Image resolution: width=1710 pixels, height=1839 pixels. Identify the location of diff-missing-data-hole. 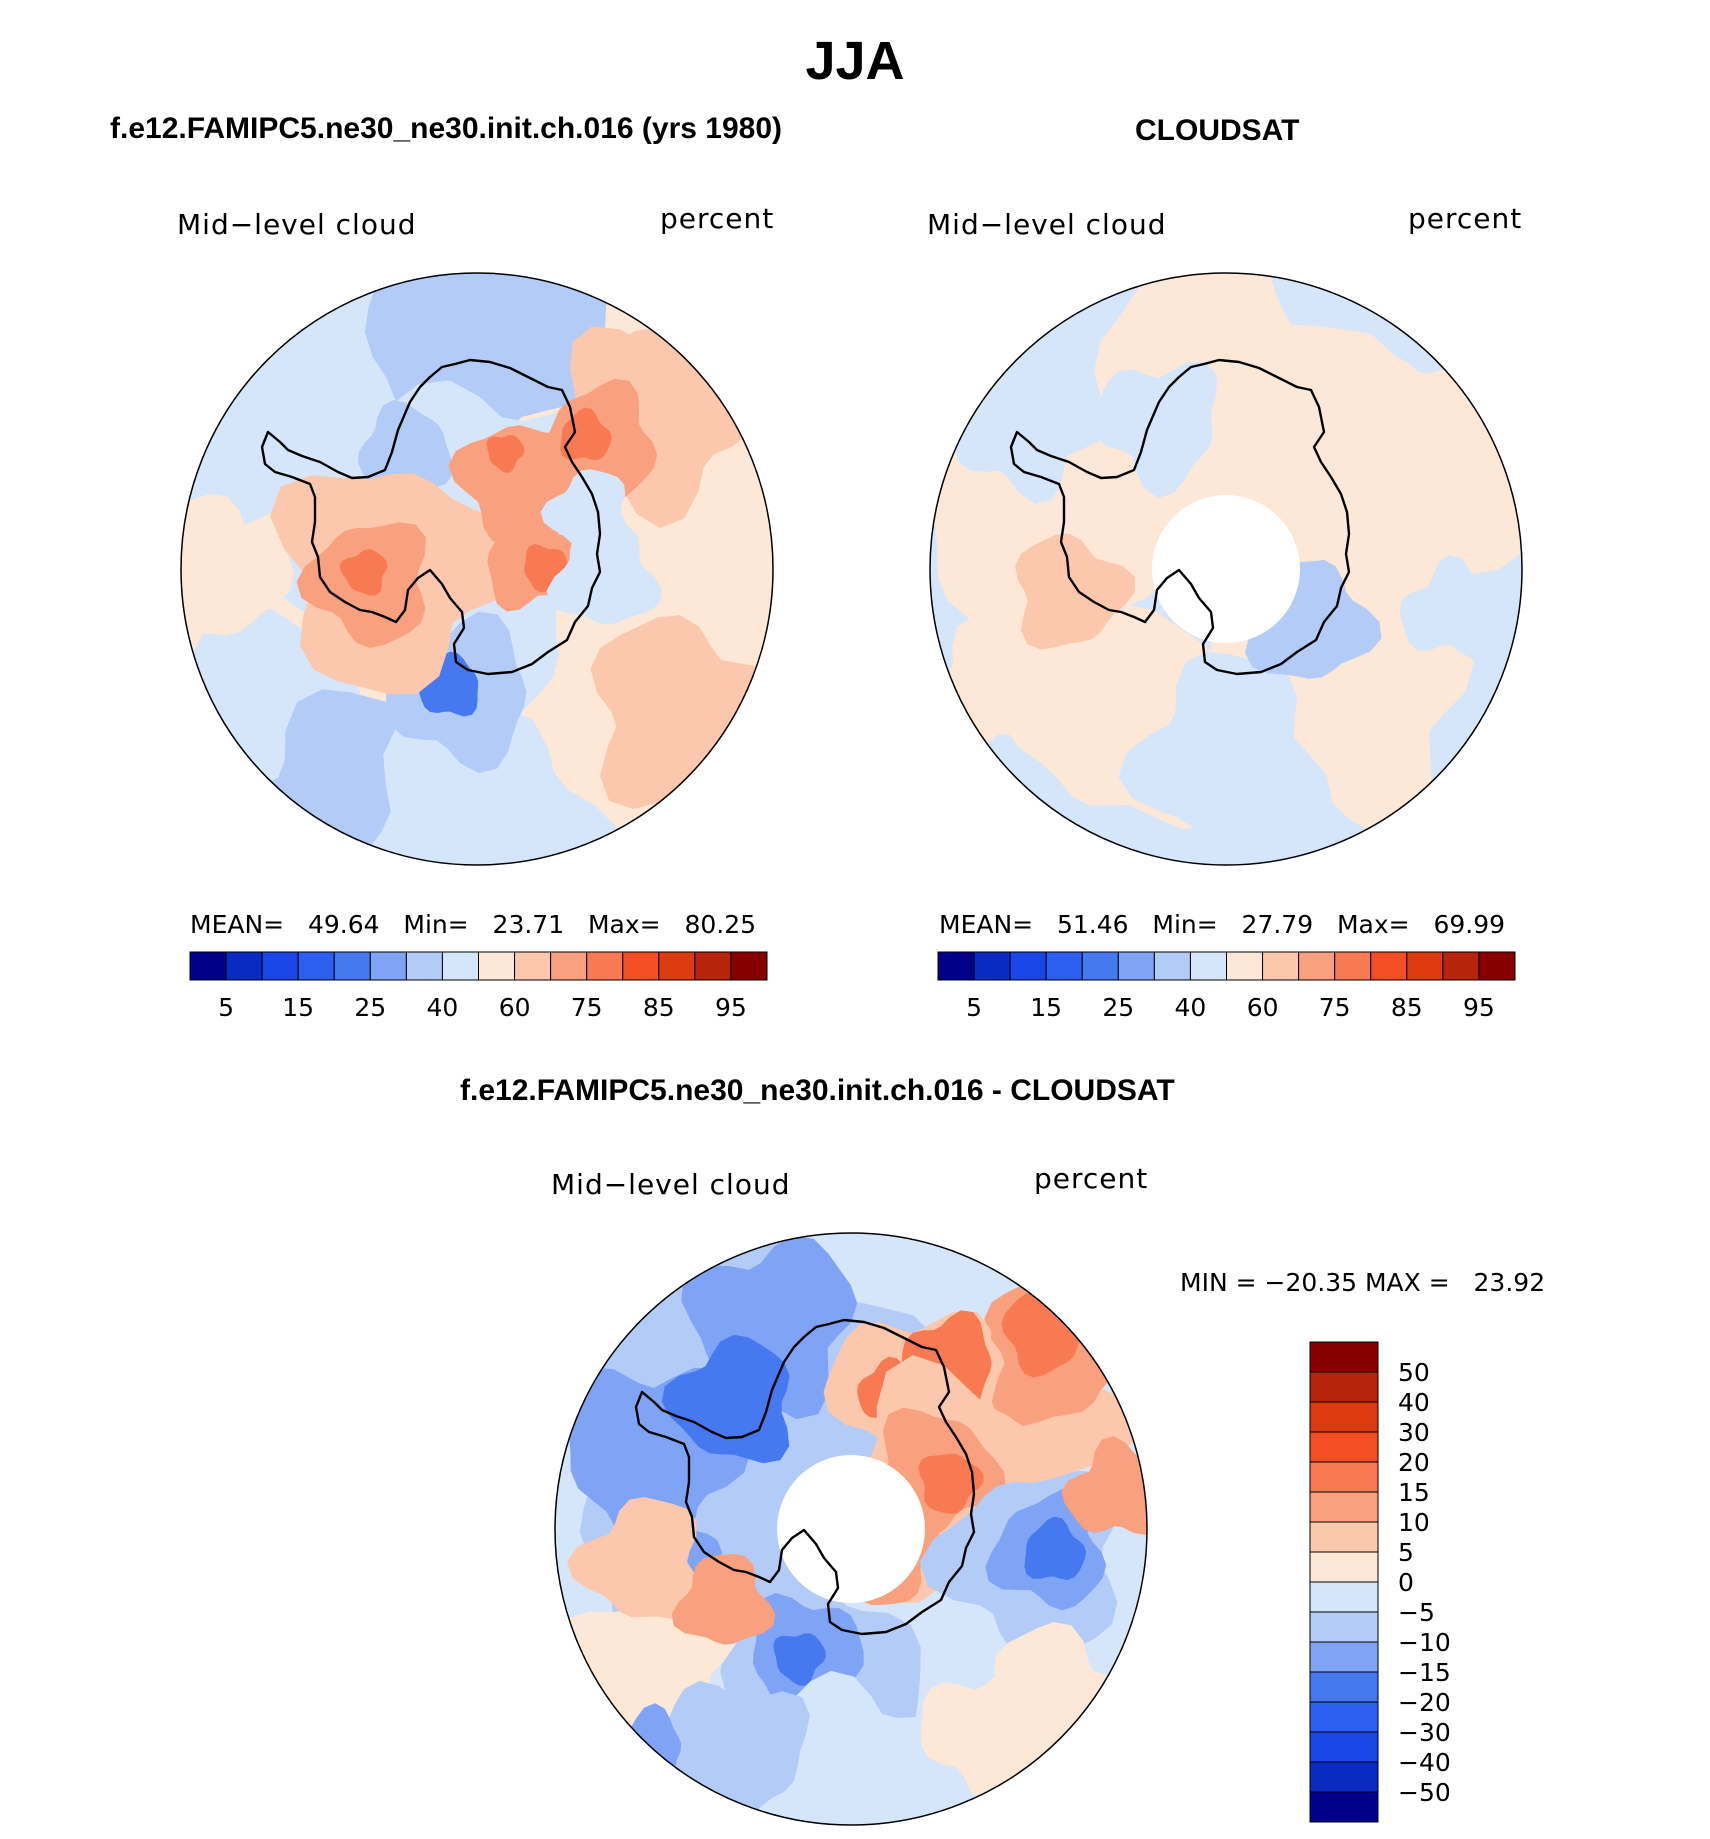
(851, 1529).